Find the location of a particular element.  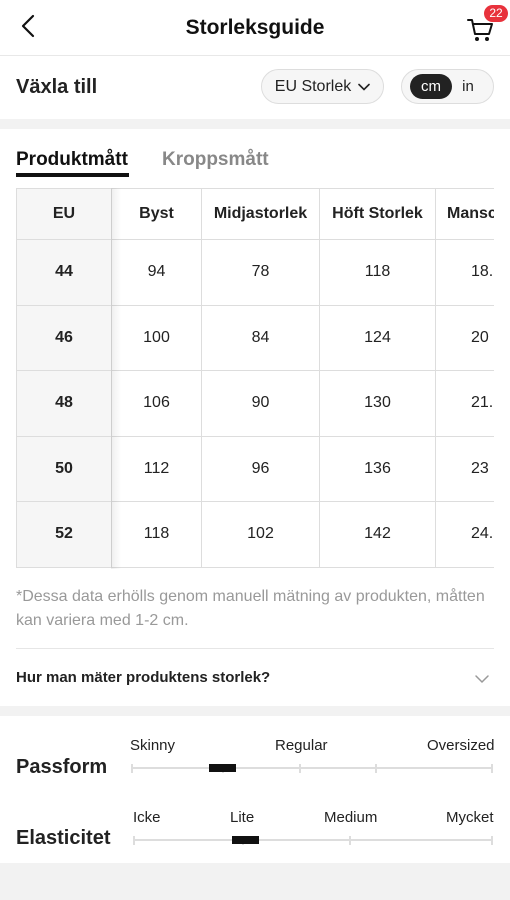

size-system-dropdown: EU Storlek is located at coordinates (322, 86).